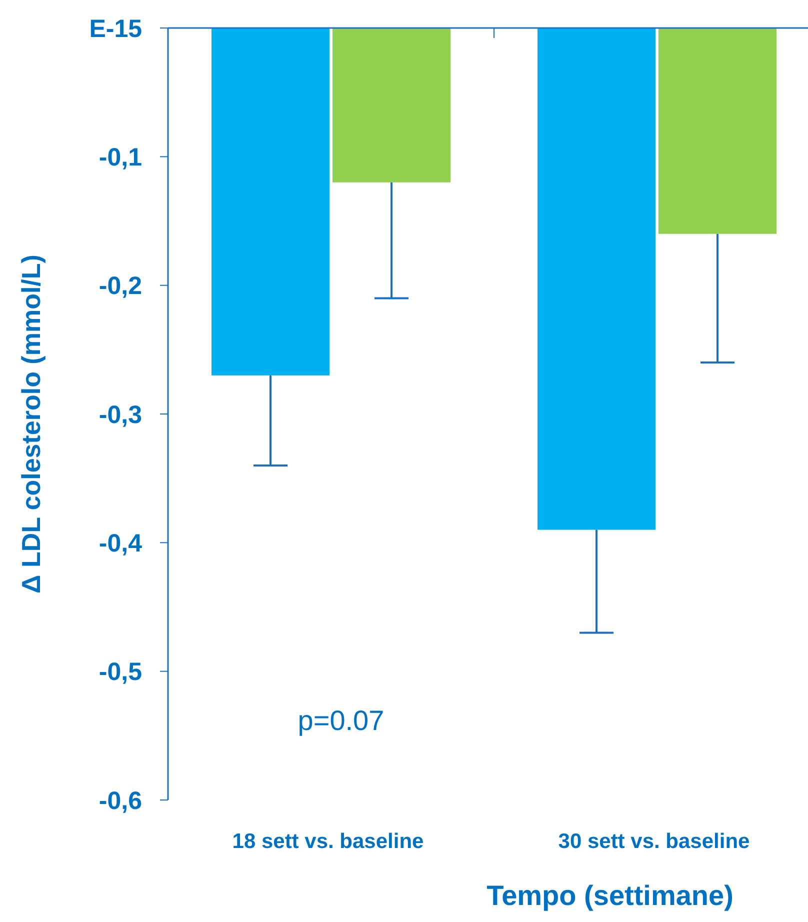 The width and height of the screenshot is (808, 922). I want to click on x-tick-label: 30 sett vs. baseline, so click(654, 841).